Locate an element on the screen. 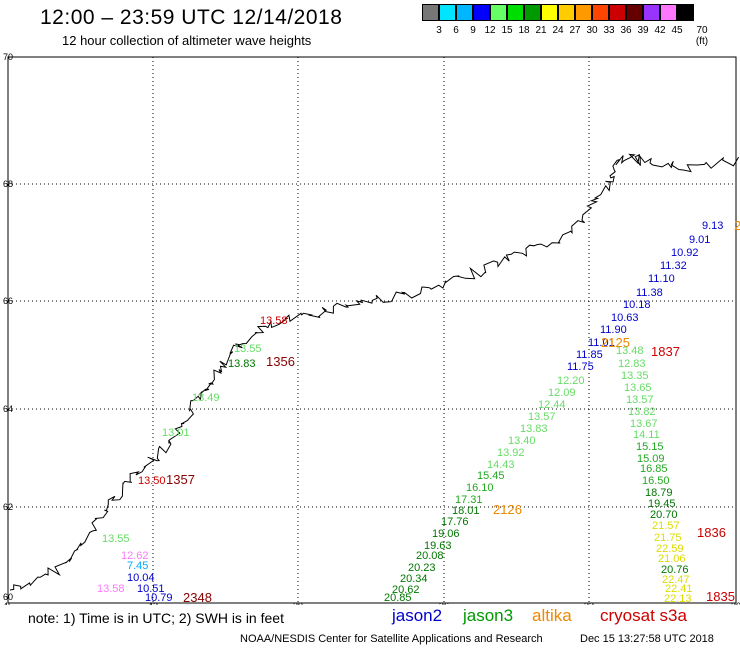 The width and height of the screenshot is (740, 650). wave-height-value: 12.44 is located at coordinates (552, 405).